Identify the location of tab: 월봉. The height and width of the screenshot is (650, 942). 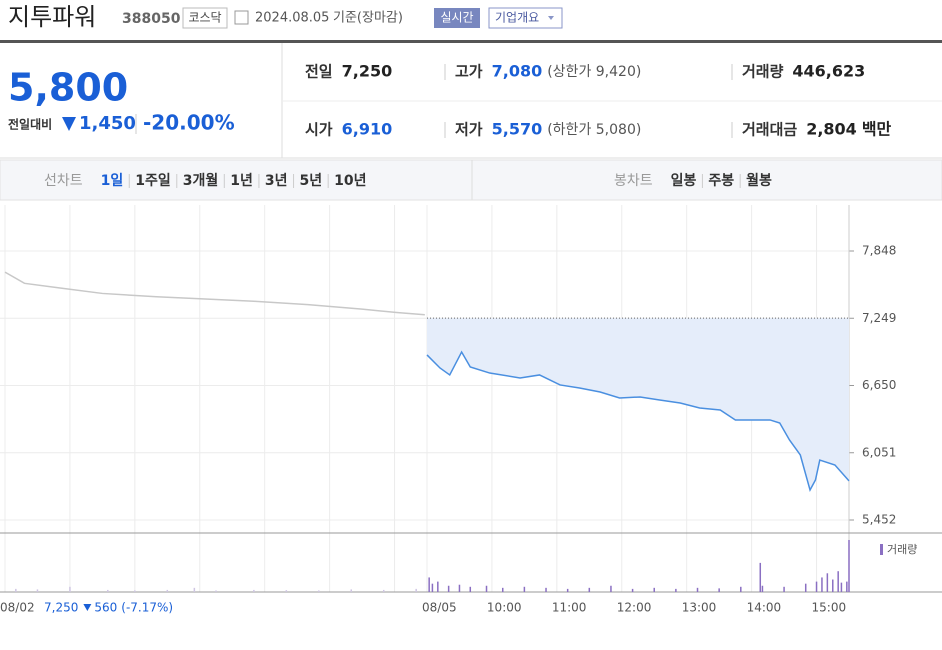
(759, 180).